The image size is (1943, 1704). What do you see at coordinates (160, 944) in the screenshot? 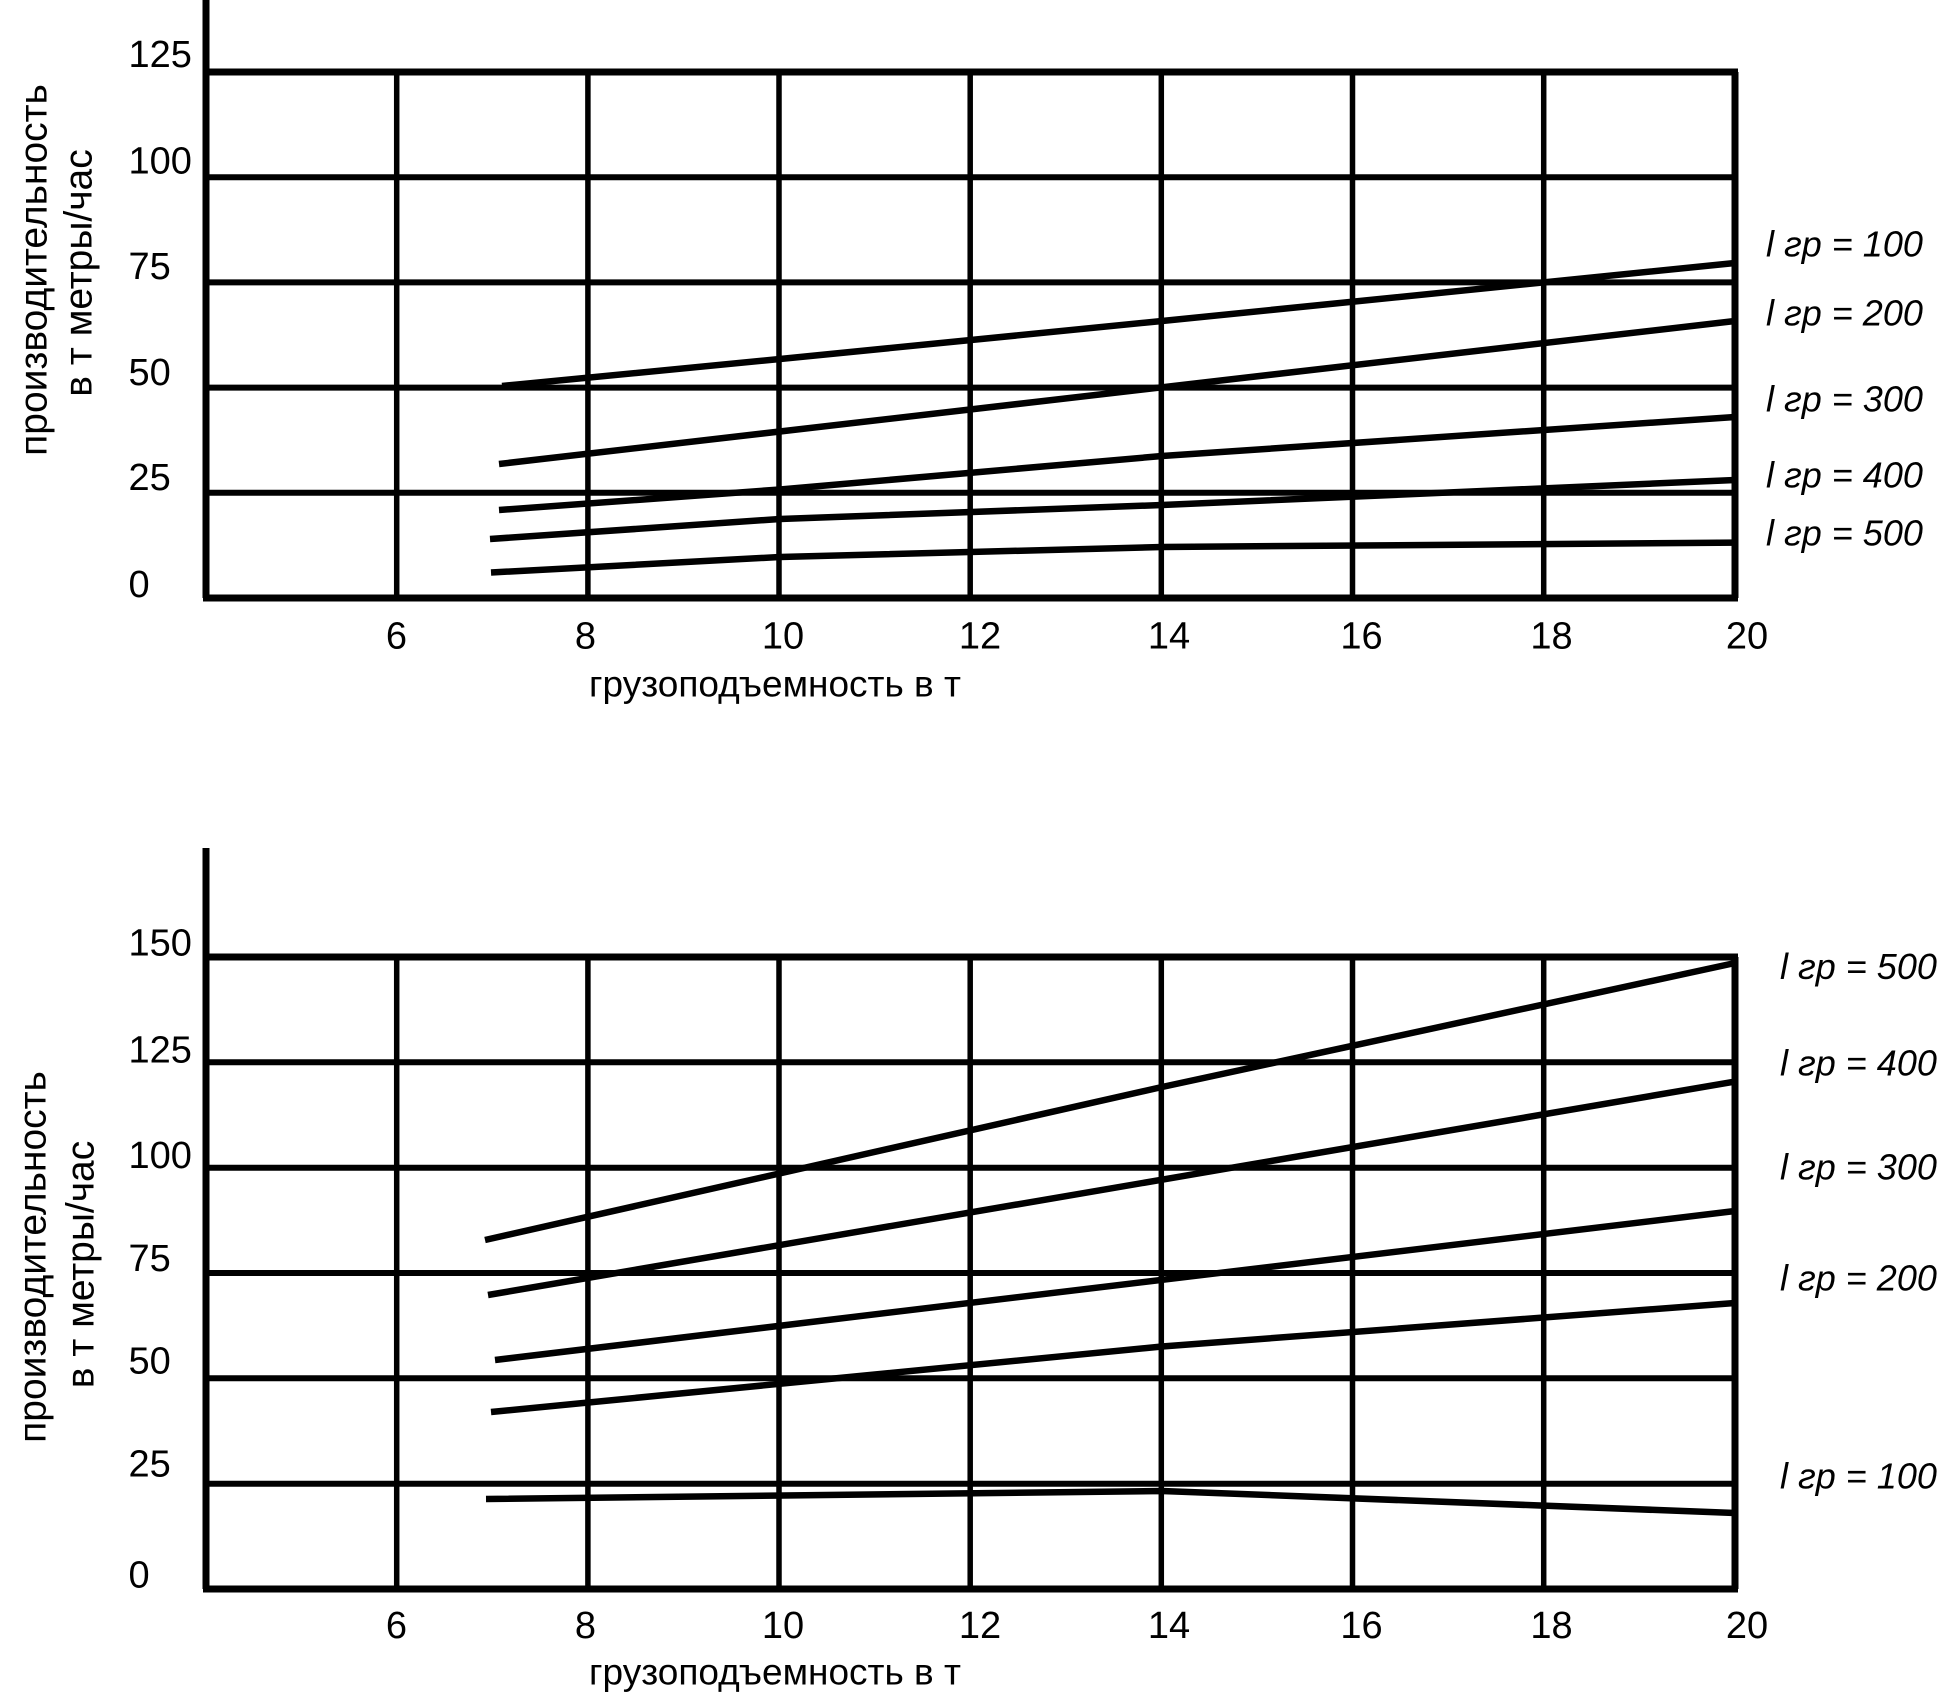
I see `svg-text: 150` at bounding box center [160, 944].